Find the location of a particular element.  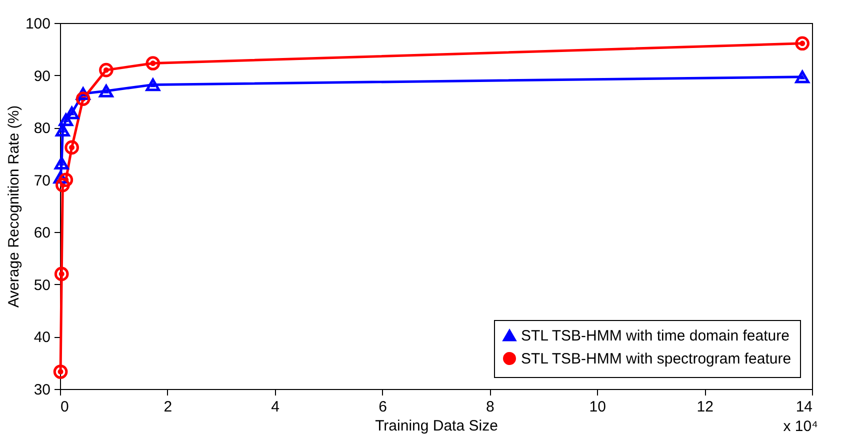

x-axis-title: Training Data Size is located at coordinates (436, 426).